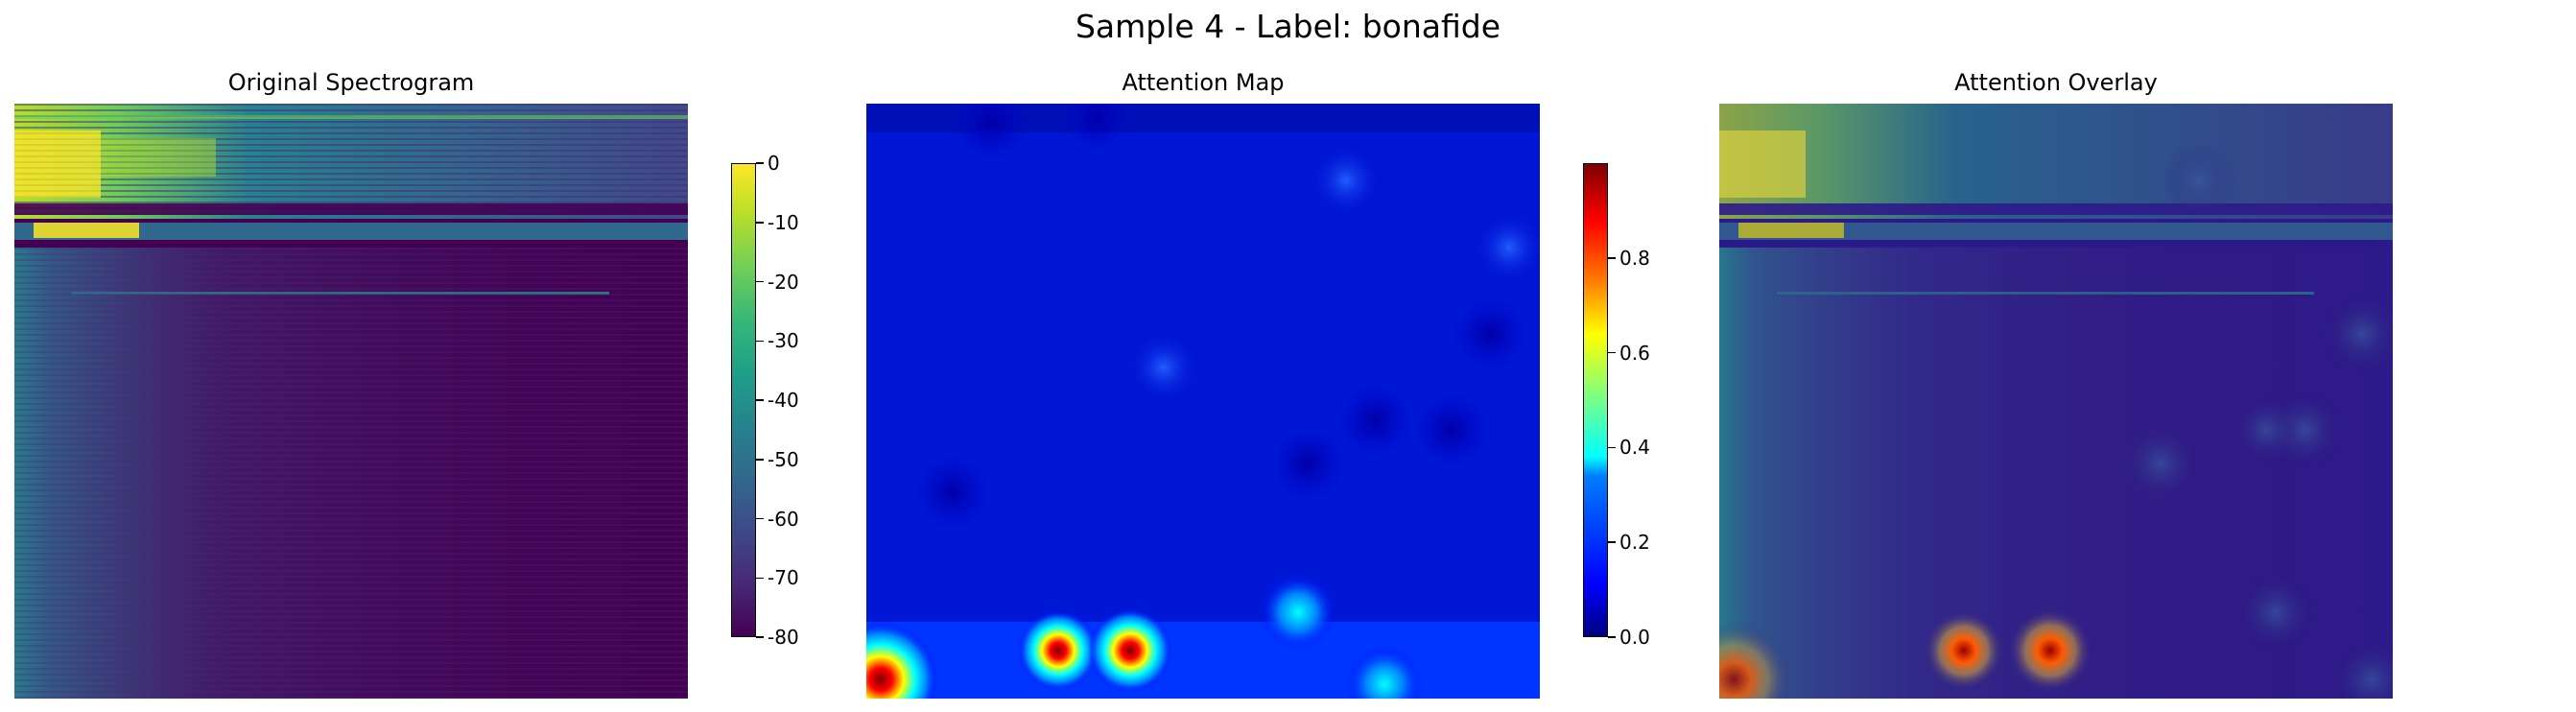  I want to click on attention-colorbar-tick-label: 0.8, so click(1635, 258).